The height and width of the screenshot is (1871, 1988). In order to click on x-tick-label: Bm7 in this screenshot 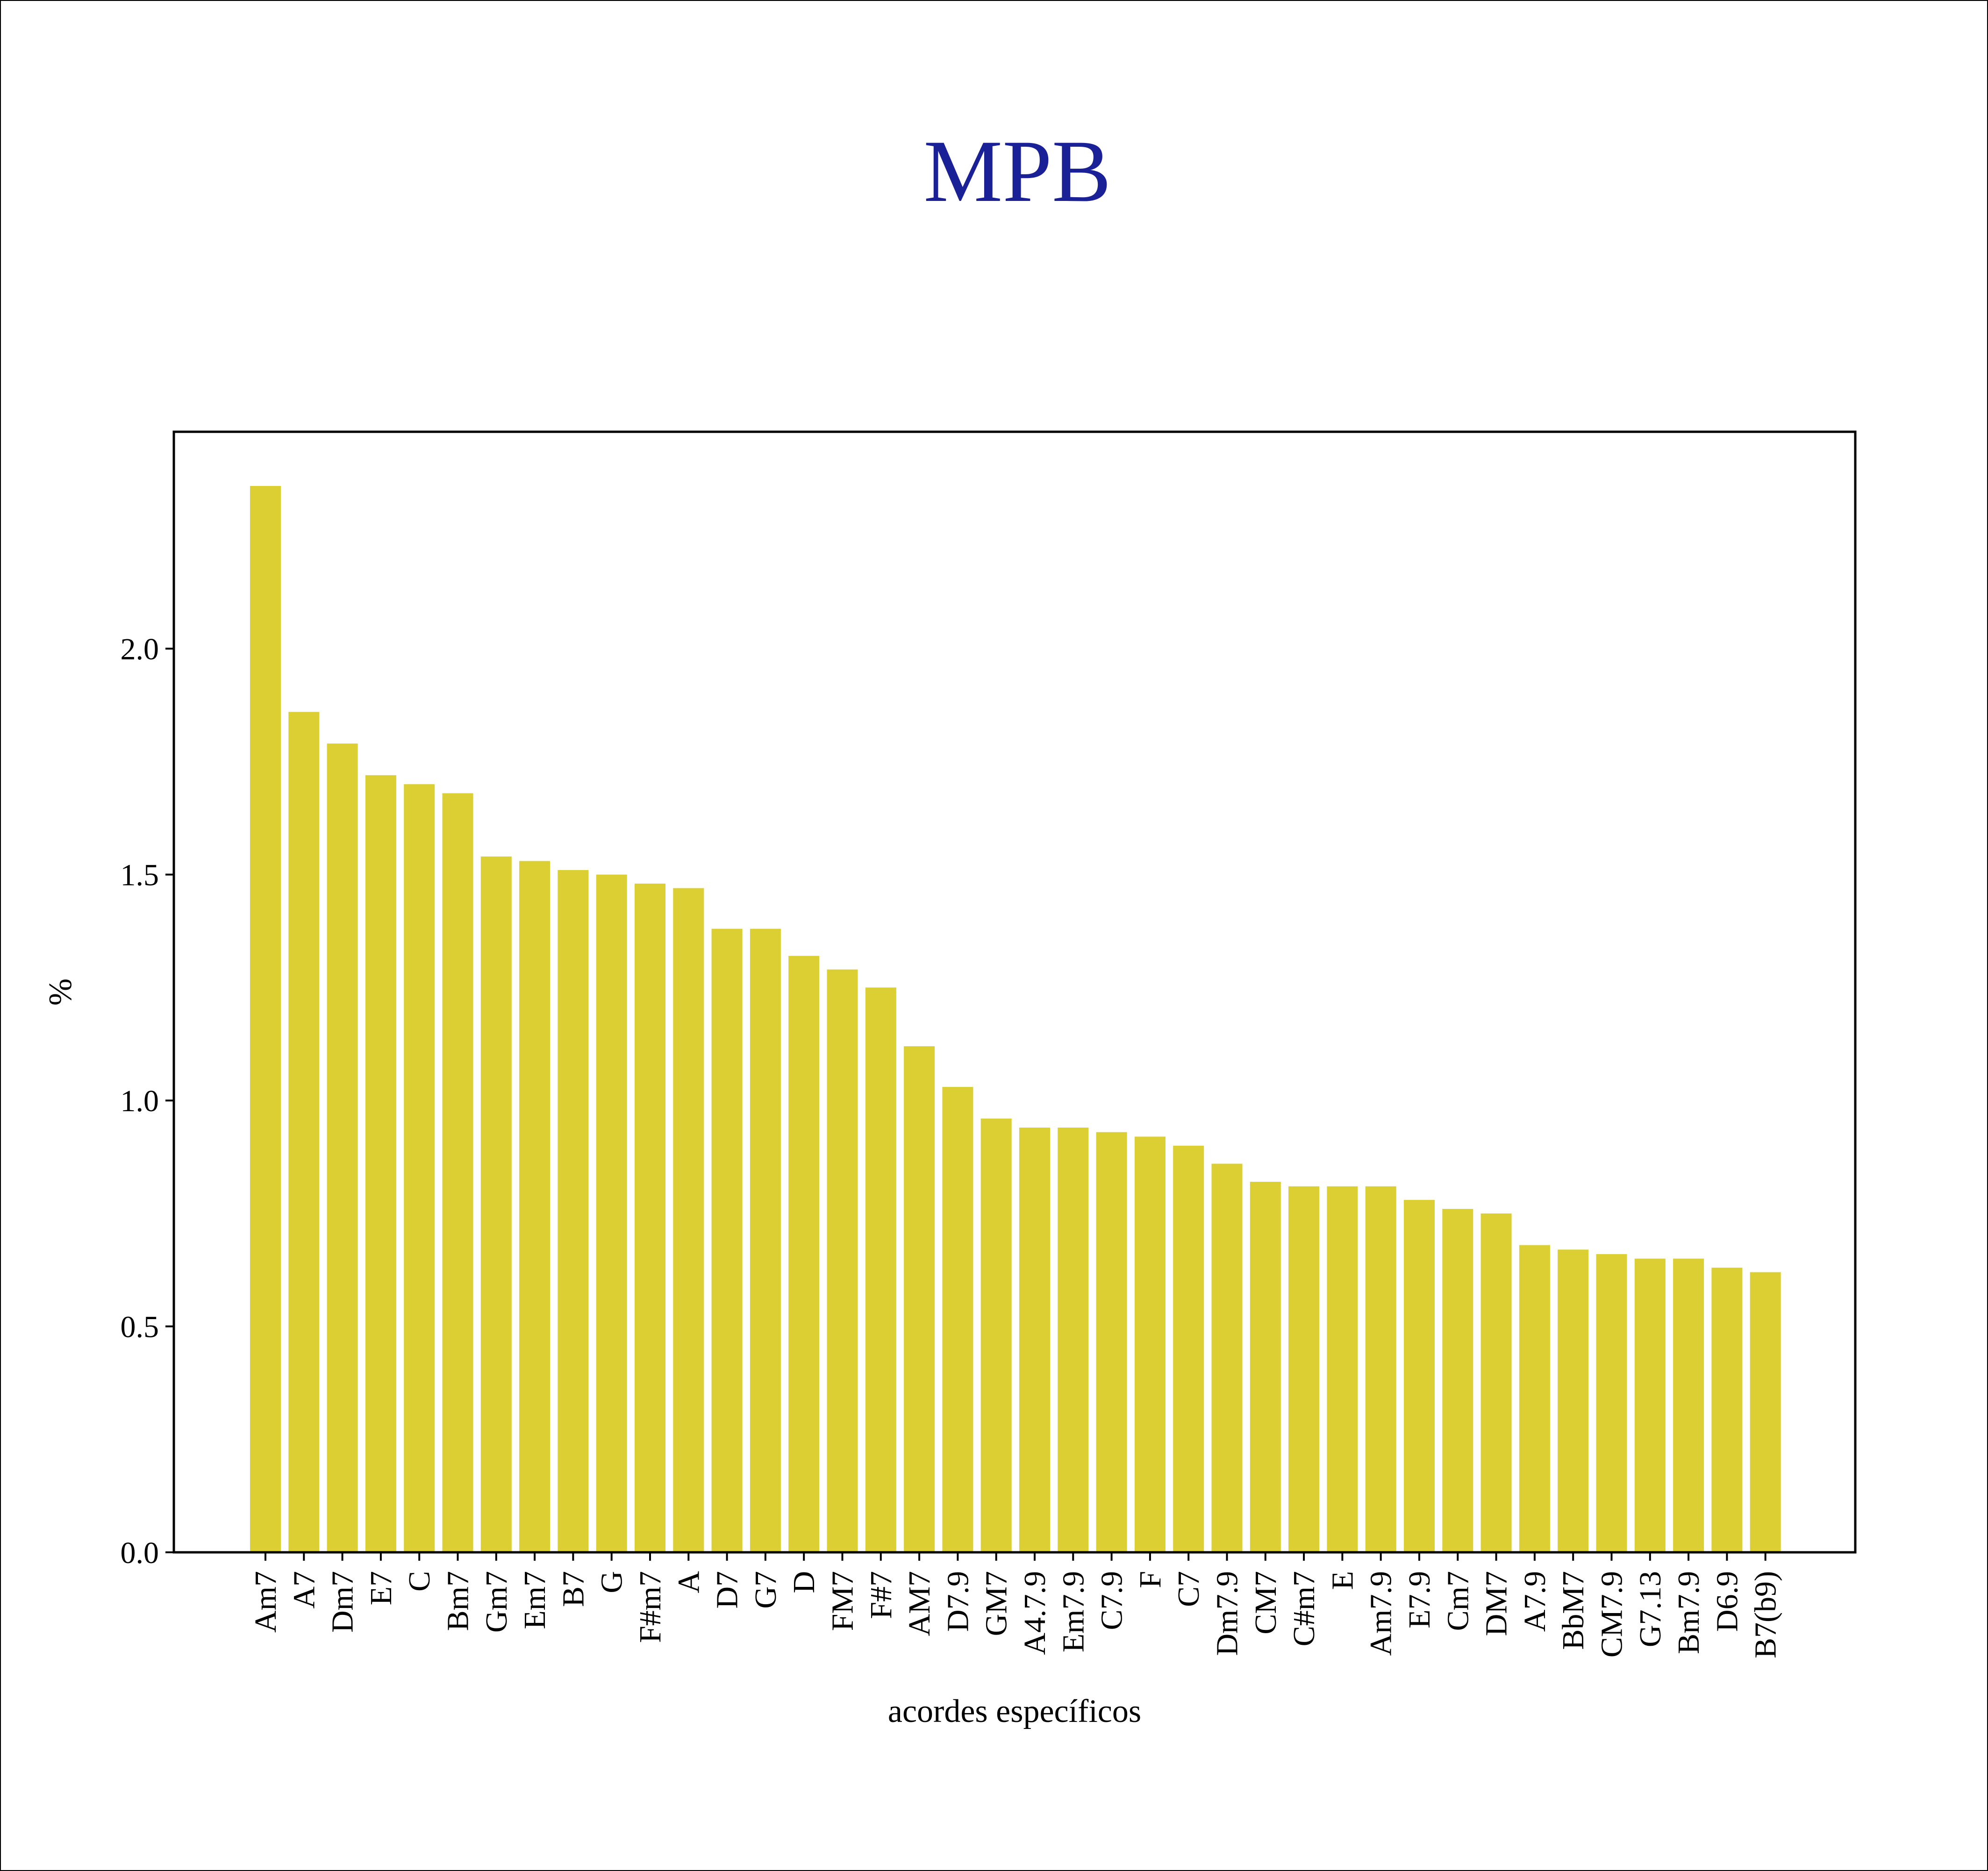, I will do `click(458, 1601)`.